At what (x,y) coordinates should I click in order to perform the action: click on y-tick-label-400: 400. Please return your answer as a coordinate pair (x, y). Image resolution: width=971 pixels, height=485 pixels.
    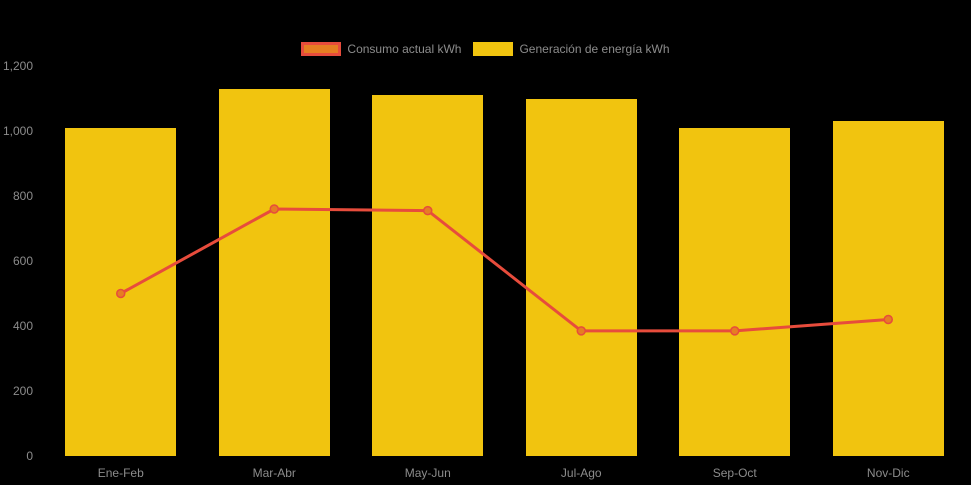
    Looking at the image, I should click on (22, 326).